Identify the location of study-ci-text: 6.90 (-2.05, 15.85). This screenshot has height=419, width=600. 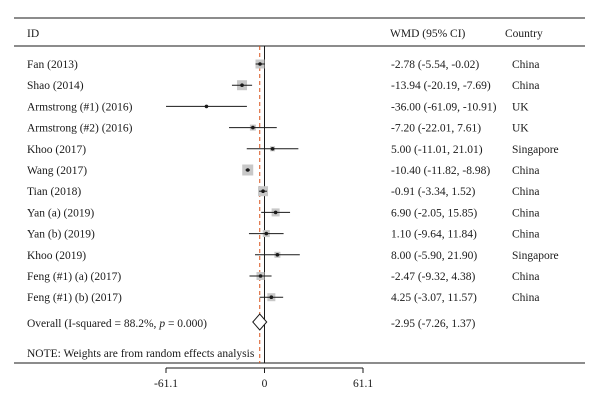
(434, 213).